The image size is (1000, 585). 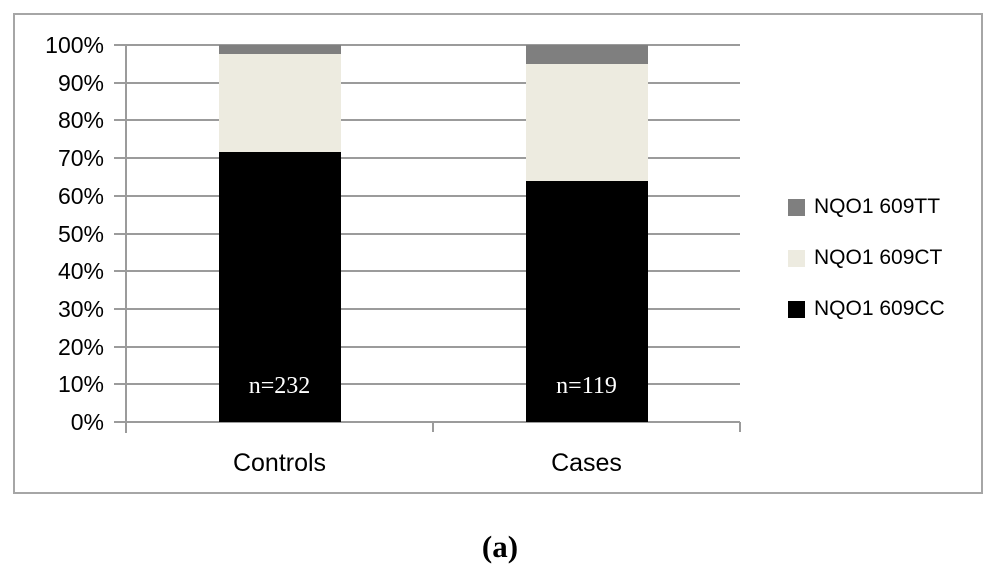 I want to click on legend-item: NQO1 609TT, so click(x=864, y=207).